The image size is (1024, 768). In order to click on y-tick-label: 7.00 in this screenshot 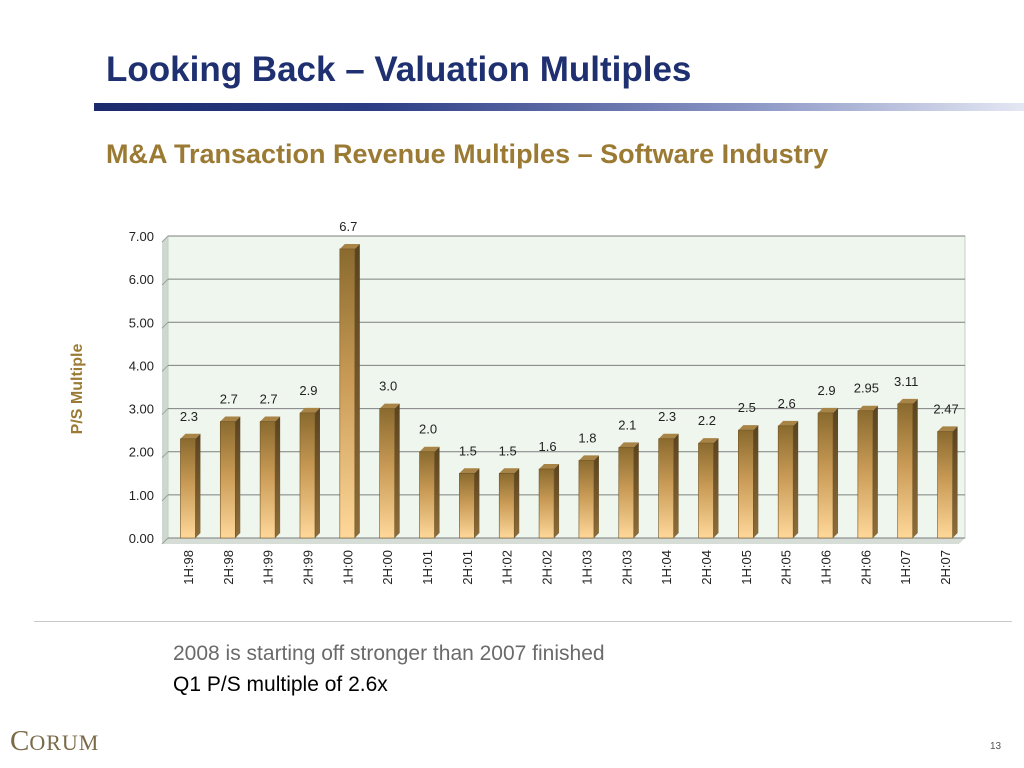, I will do `click(141, 236)`.